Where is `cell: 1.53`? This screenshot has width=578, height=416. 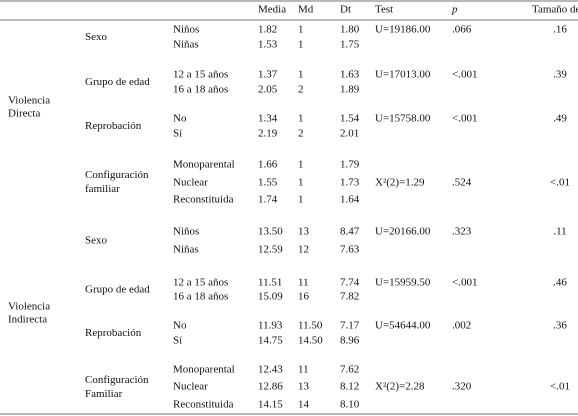 cell: 1.53 is located at coordinates (268, 45).